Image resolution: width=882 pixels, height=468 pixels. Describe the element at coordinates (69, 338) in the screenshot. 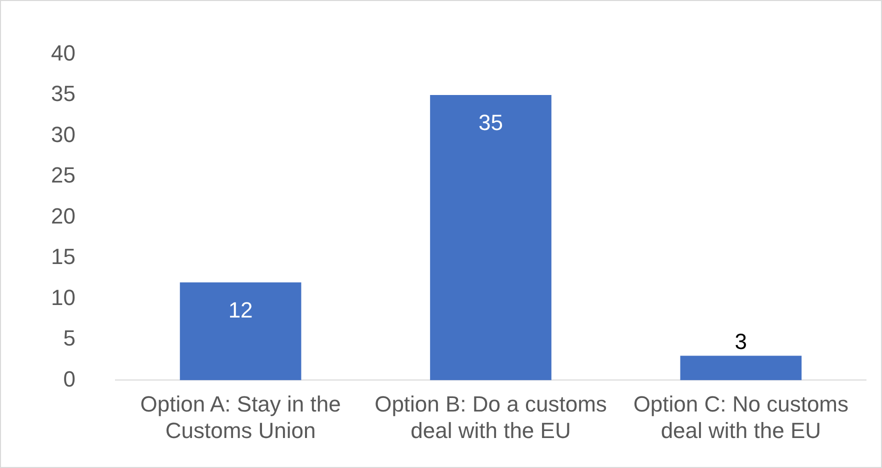

I see `y-tick-label: 5` at that location.